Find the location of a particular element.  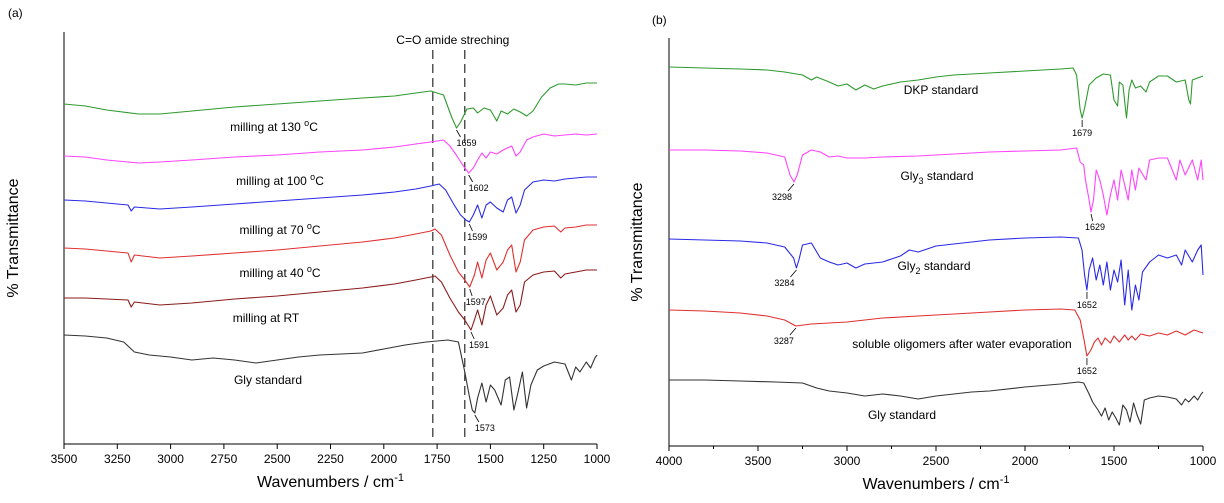

x-tick-label: 2750 is located at coordinates (224, 459).